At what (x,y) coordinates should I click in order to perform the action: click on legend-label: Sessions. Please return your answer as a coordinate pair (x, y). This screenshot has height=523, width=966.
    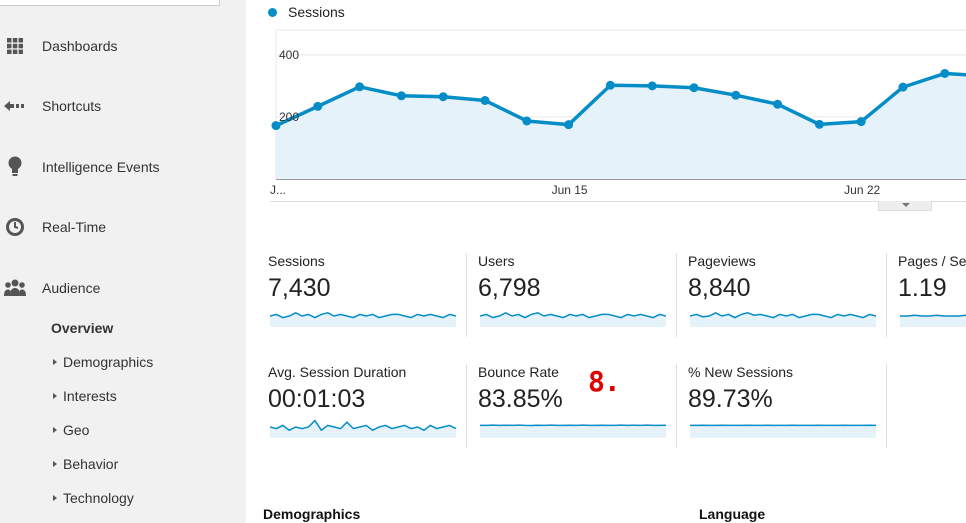
    Looking at the image, I should click on (316, 12).